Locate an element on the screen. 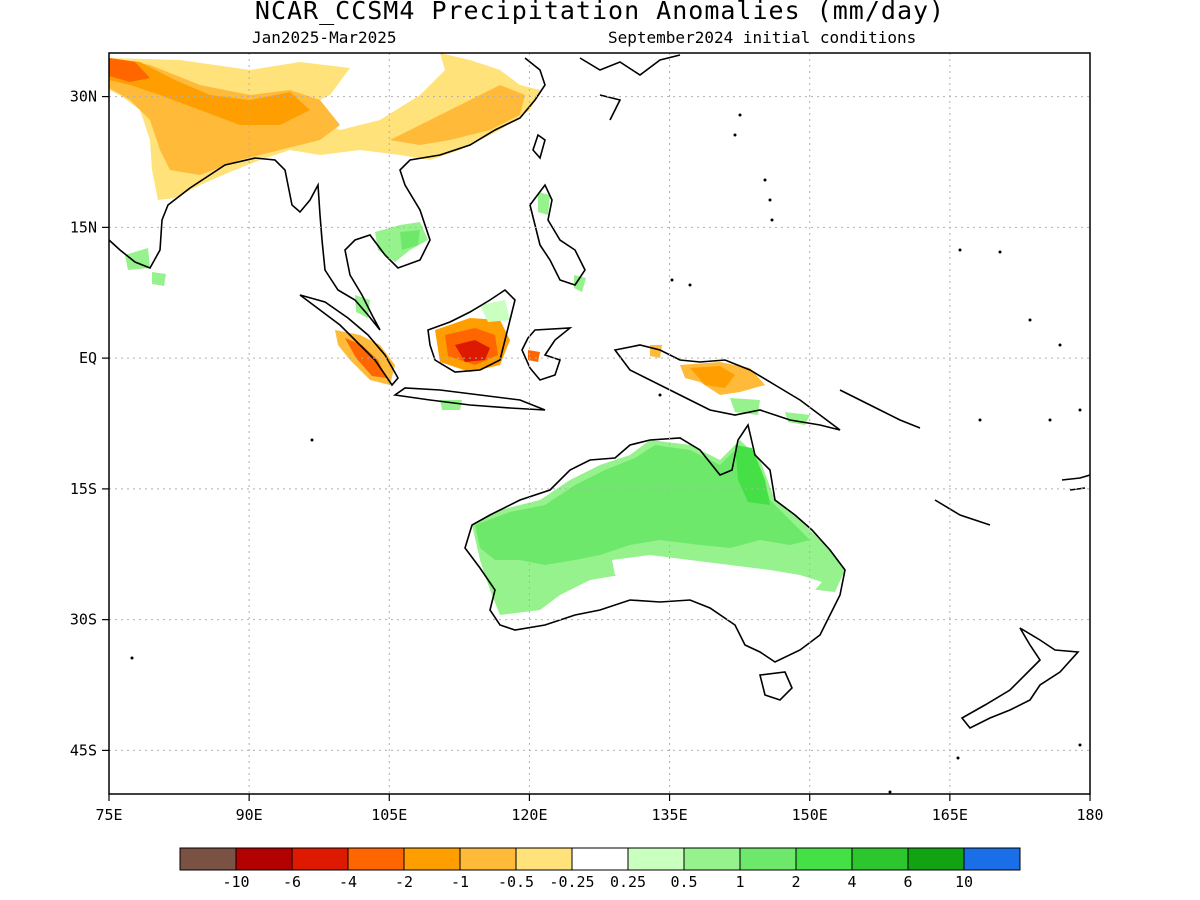  coast-sulawesi is located at coordinates (547, 354).